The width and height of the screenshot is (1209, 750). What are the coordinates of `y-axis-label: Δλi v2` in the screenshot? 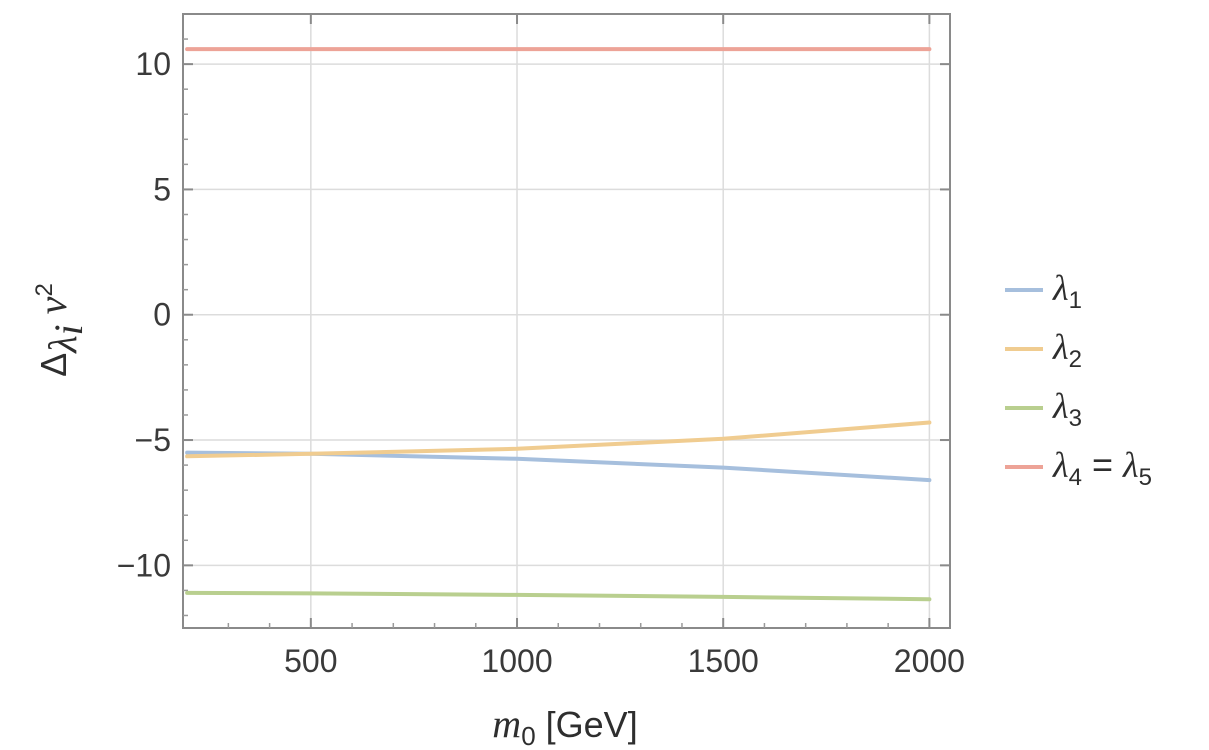 It's located at (60, 330).